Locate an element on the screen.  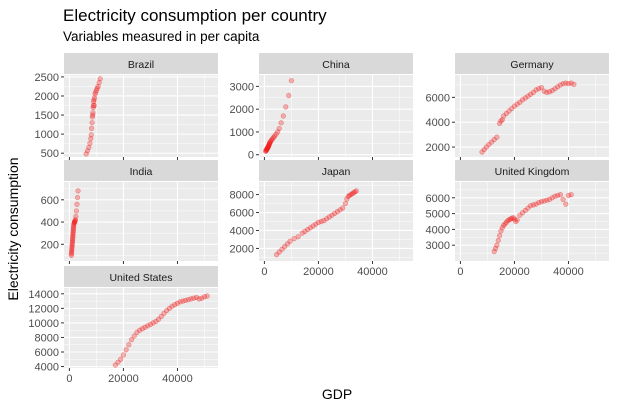
y-tick-label: 0 is located at coordinates (251, 156).